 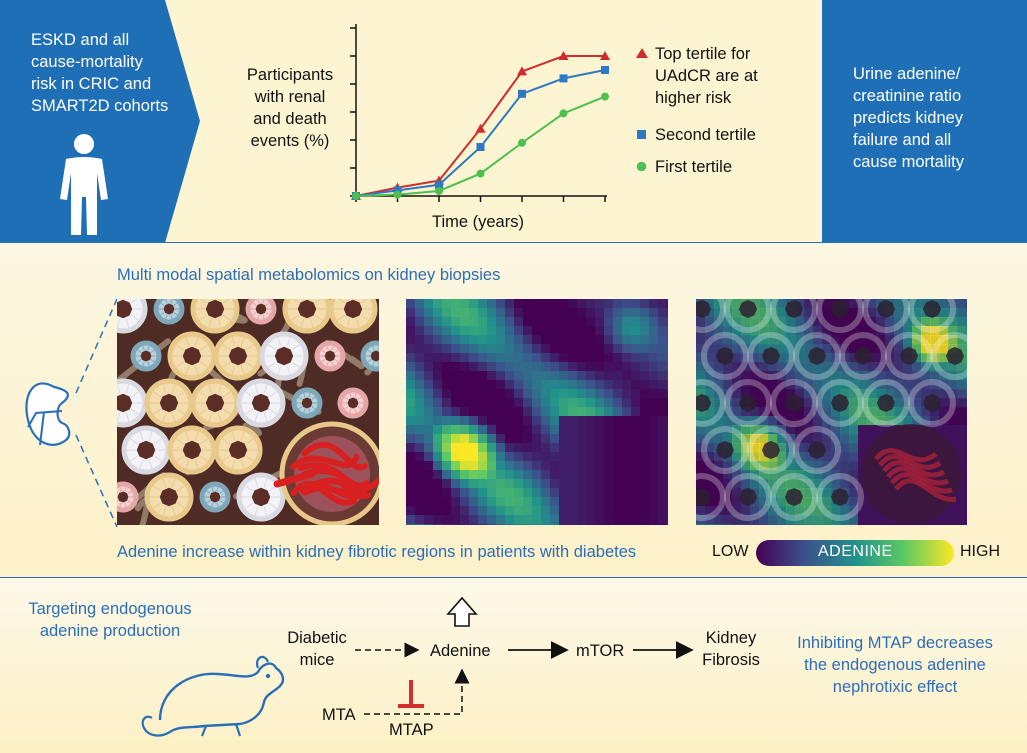 What do you see at coordinates (462, 611) in the screenshot?
I see `increase-arrow-icon` at bounding box center [462, 611].